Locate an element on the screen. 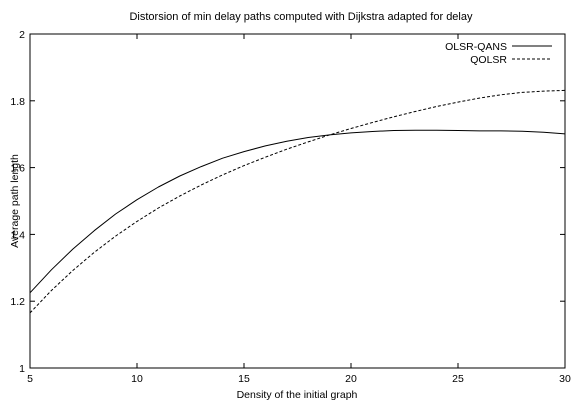 The width and height of the screenshot is (577, 404). legend-label-olsr-qans: OLSR-QANS is located at coordinates (476, 47).